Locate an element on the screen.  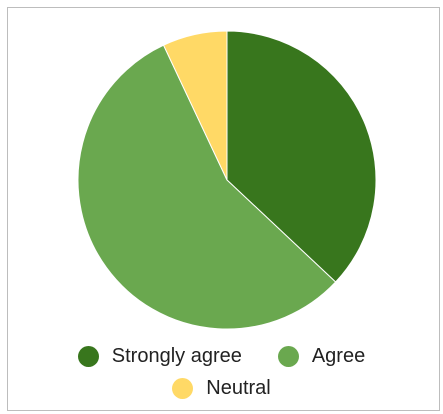
legend-item-agree: Agree is located at coordinates (321, 356).